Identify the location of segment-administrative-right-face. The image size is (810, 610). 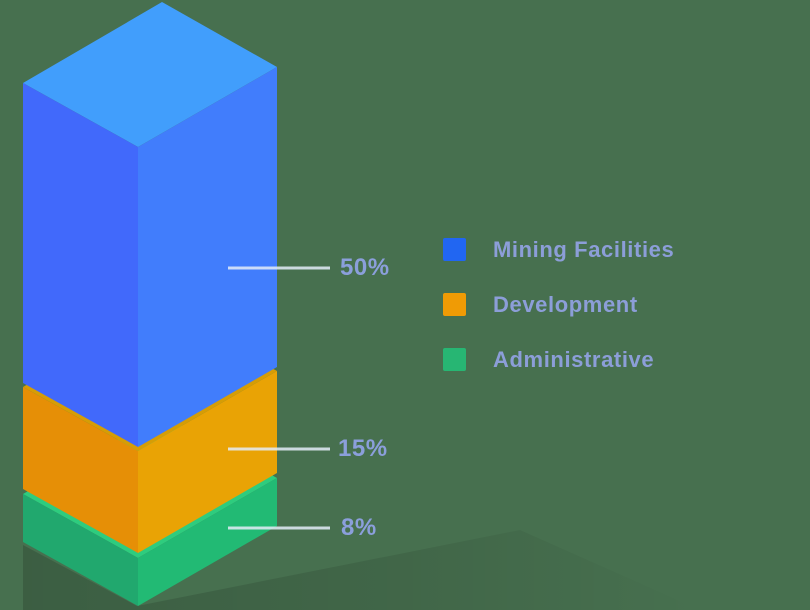
(207, 542).